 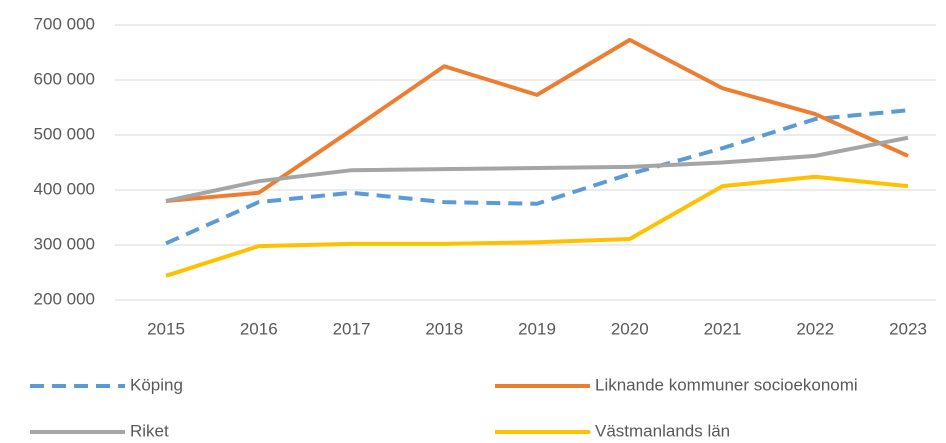 I want to click on x-tick-label: 2017, so click(x=352, y=328).